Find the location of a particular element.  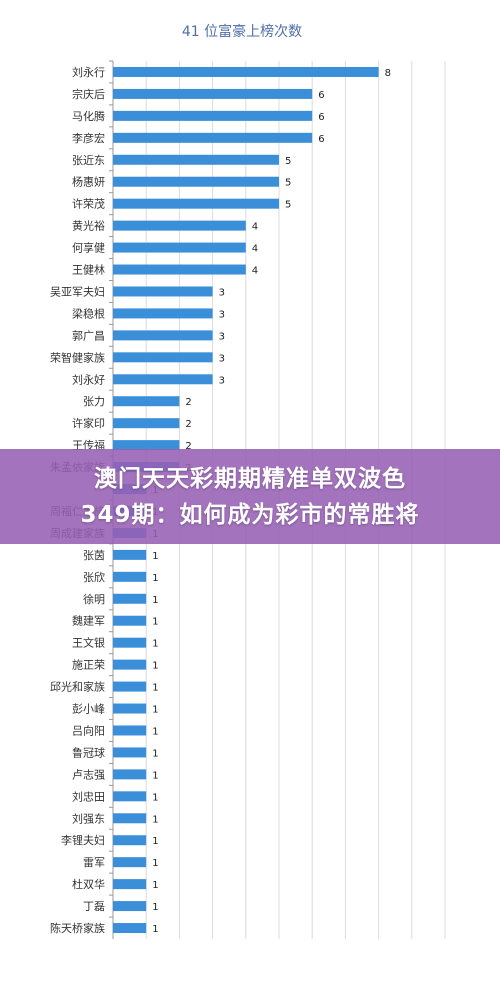

category-label: 杜双华 is located at coordinates (88, 884).